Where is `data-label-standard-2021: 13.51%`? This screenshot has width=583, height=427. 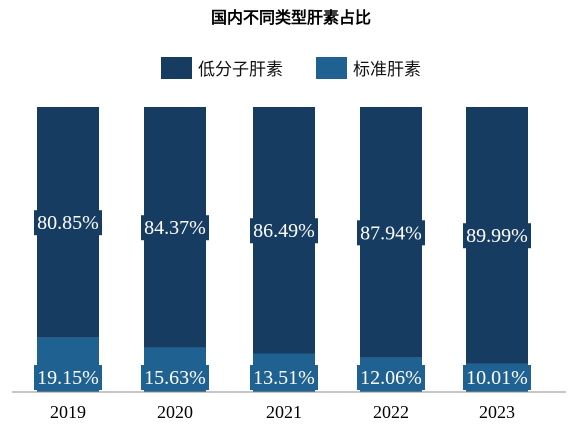
data-label-standard-2021: 13.51% is located at coordinates (284, 378).